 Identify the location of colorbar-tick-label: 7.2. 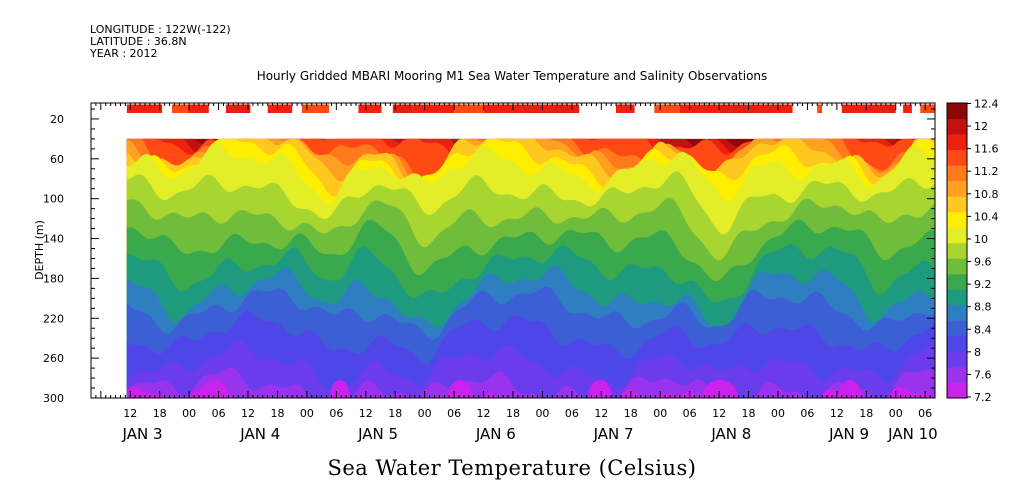
(983, 397).